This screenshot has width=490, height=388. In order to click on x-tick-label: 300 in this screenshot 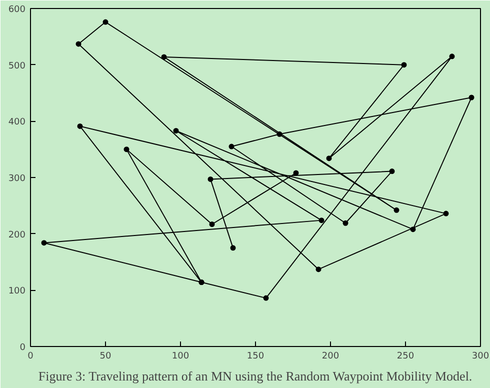, I will do `click(481, 357)`.